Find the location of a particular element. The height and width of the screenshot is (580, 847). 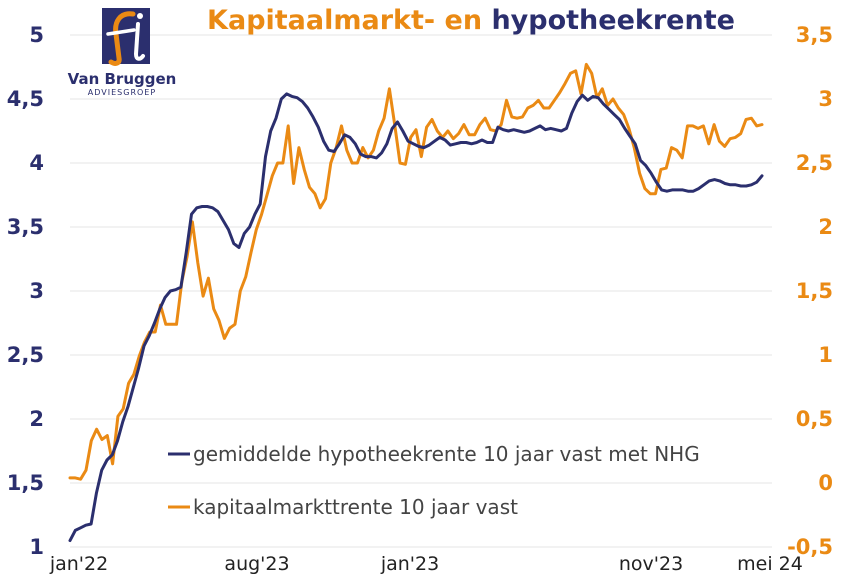

right-tick-label: 3 is located at coordinates (825, 99).